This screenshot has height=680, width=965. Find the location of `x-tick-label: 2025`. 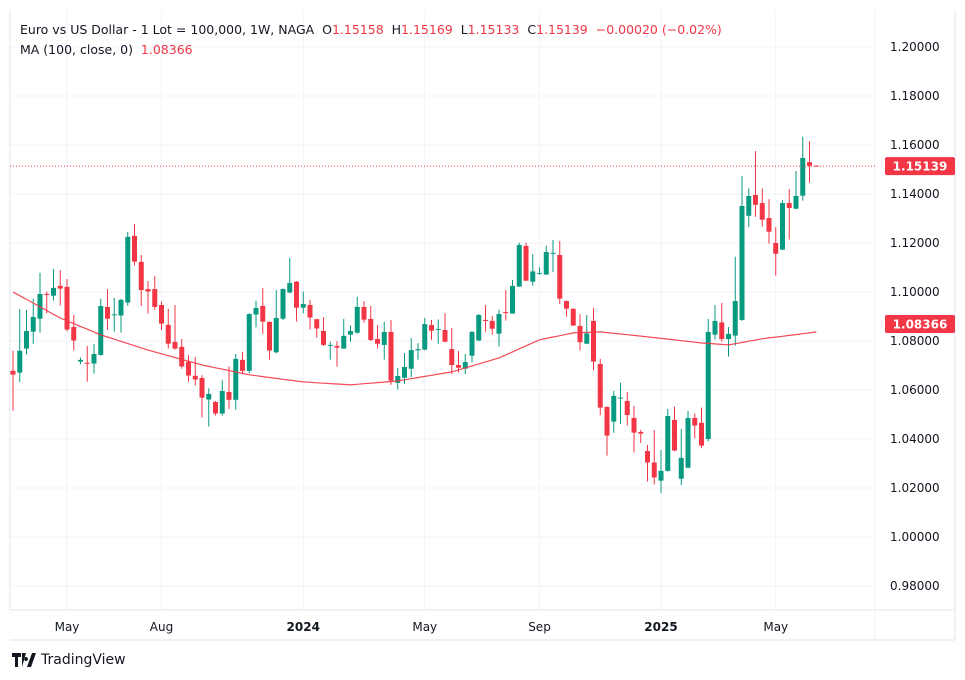

x-tick-label: 2025 is located at coordinates (660, 627).